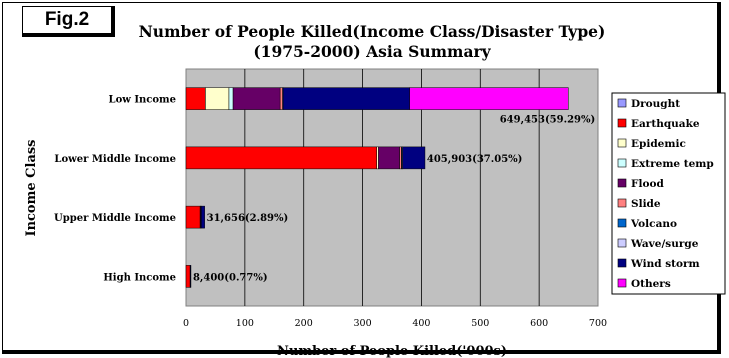 The height and width of the screenshot is (358, 729). What do you see at coordinates (480, 323) in the screenshot?
I see `x-tick-label: 500` at bounding box center [480, 323].